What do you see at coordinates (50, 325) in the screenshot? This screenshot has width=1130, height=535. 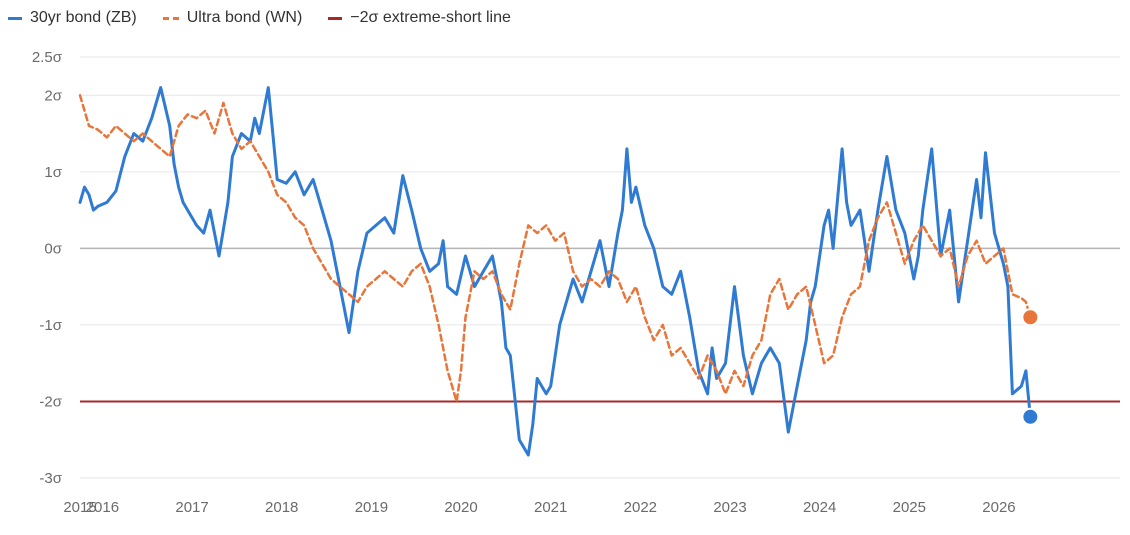 I see `y-tick-label: -1σ` at bounding box center [50, 325].